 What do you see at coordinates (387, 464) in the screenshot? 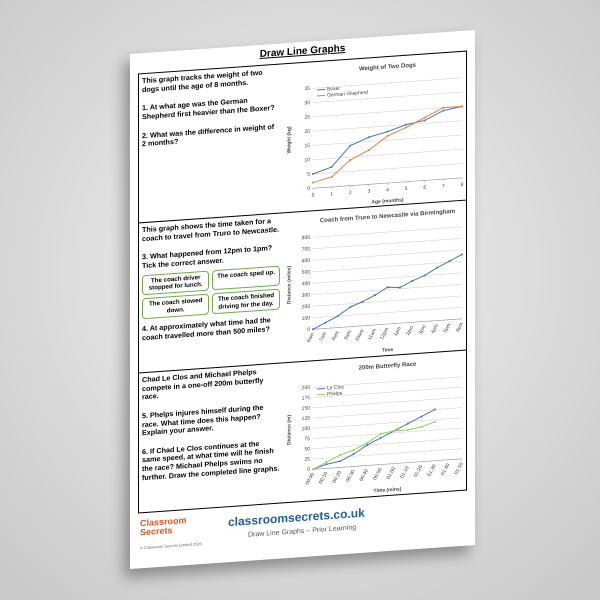
I see `x-axis` at bounding box center [387, 464].